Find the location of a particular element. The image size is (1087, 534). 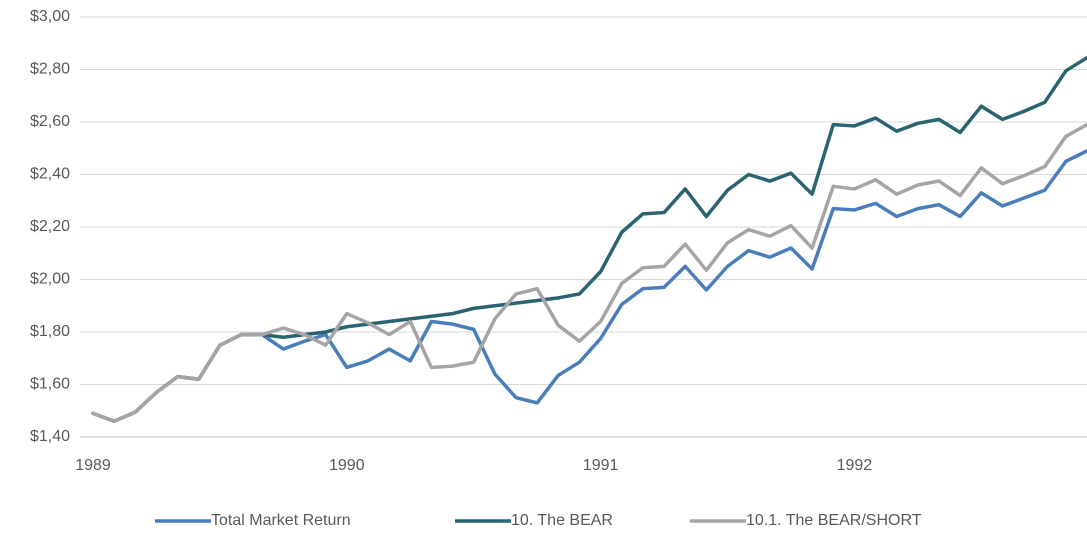

legend-label: 10. The BEAR is located at coordinates (562, 520).